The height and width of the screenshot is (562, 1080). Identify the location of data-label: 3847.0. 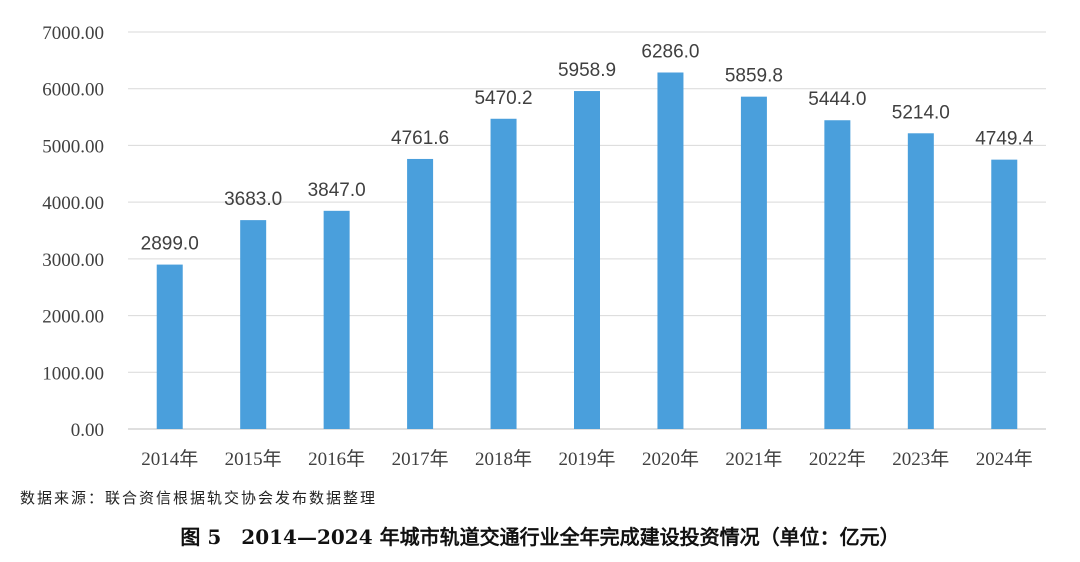
(337, 190).